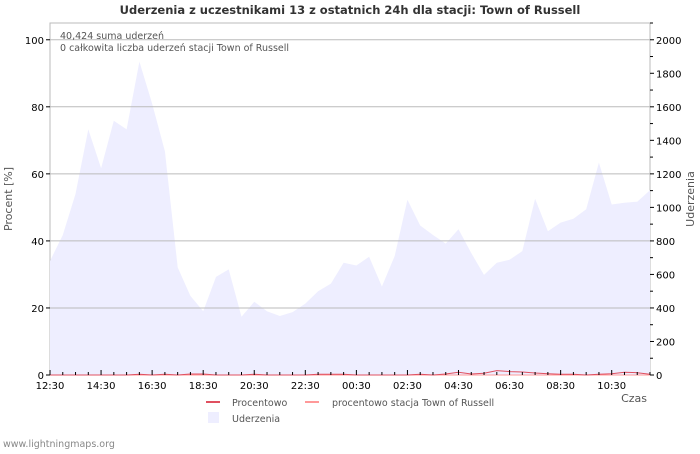 The height and width of the screenshot is (454, 700). Describe the element at coordinates (665, 275) in the screenshot. I see `y-right-tick-label: 600` at that location.